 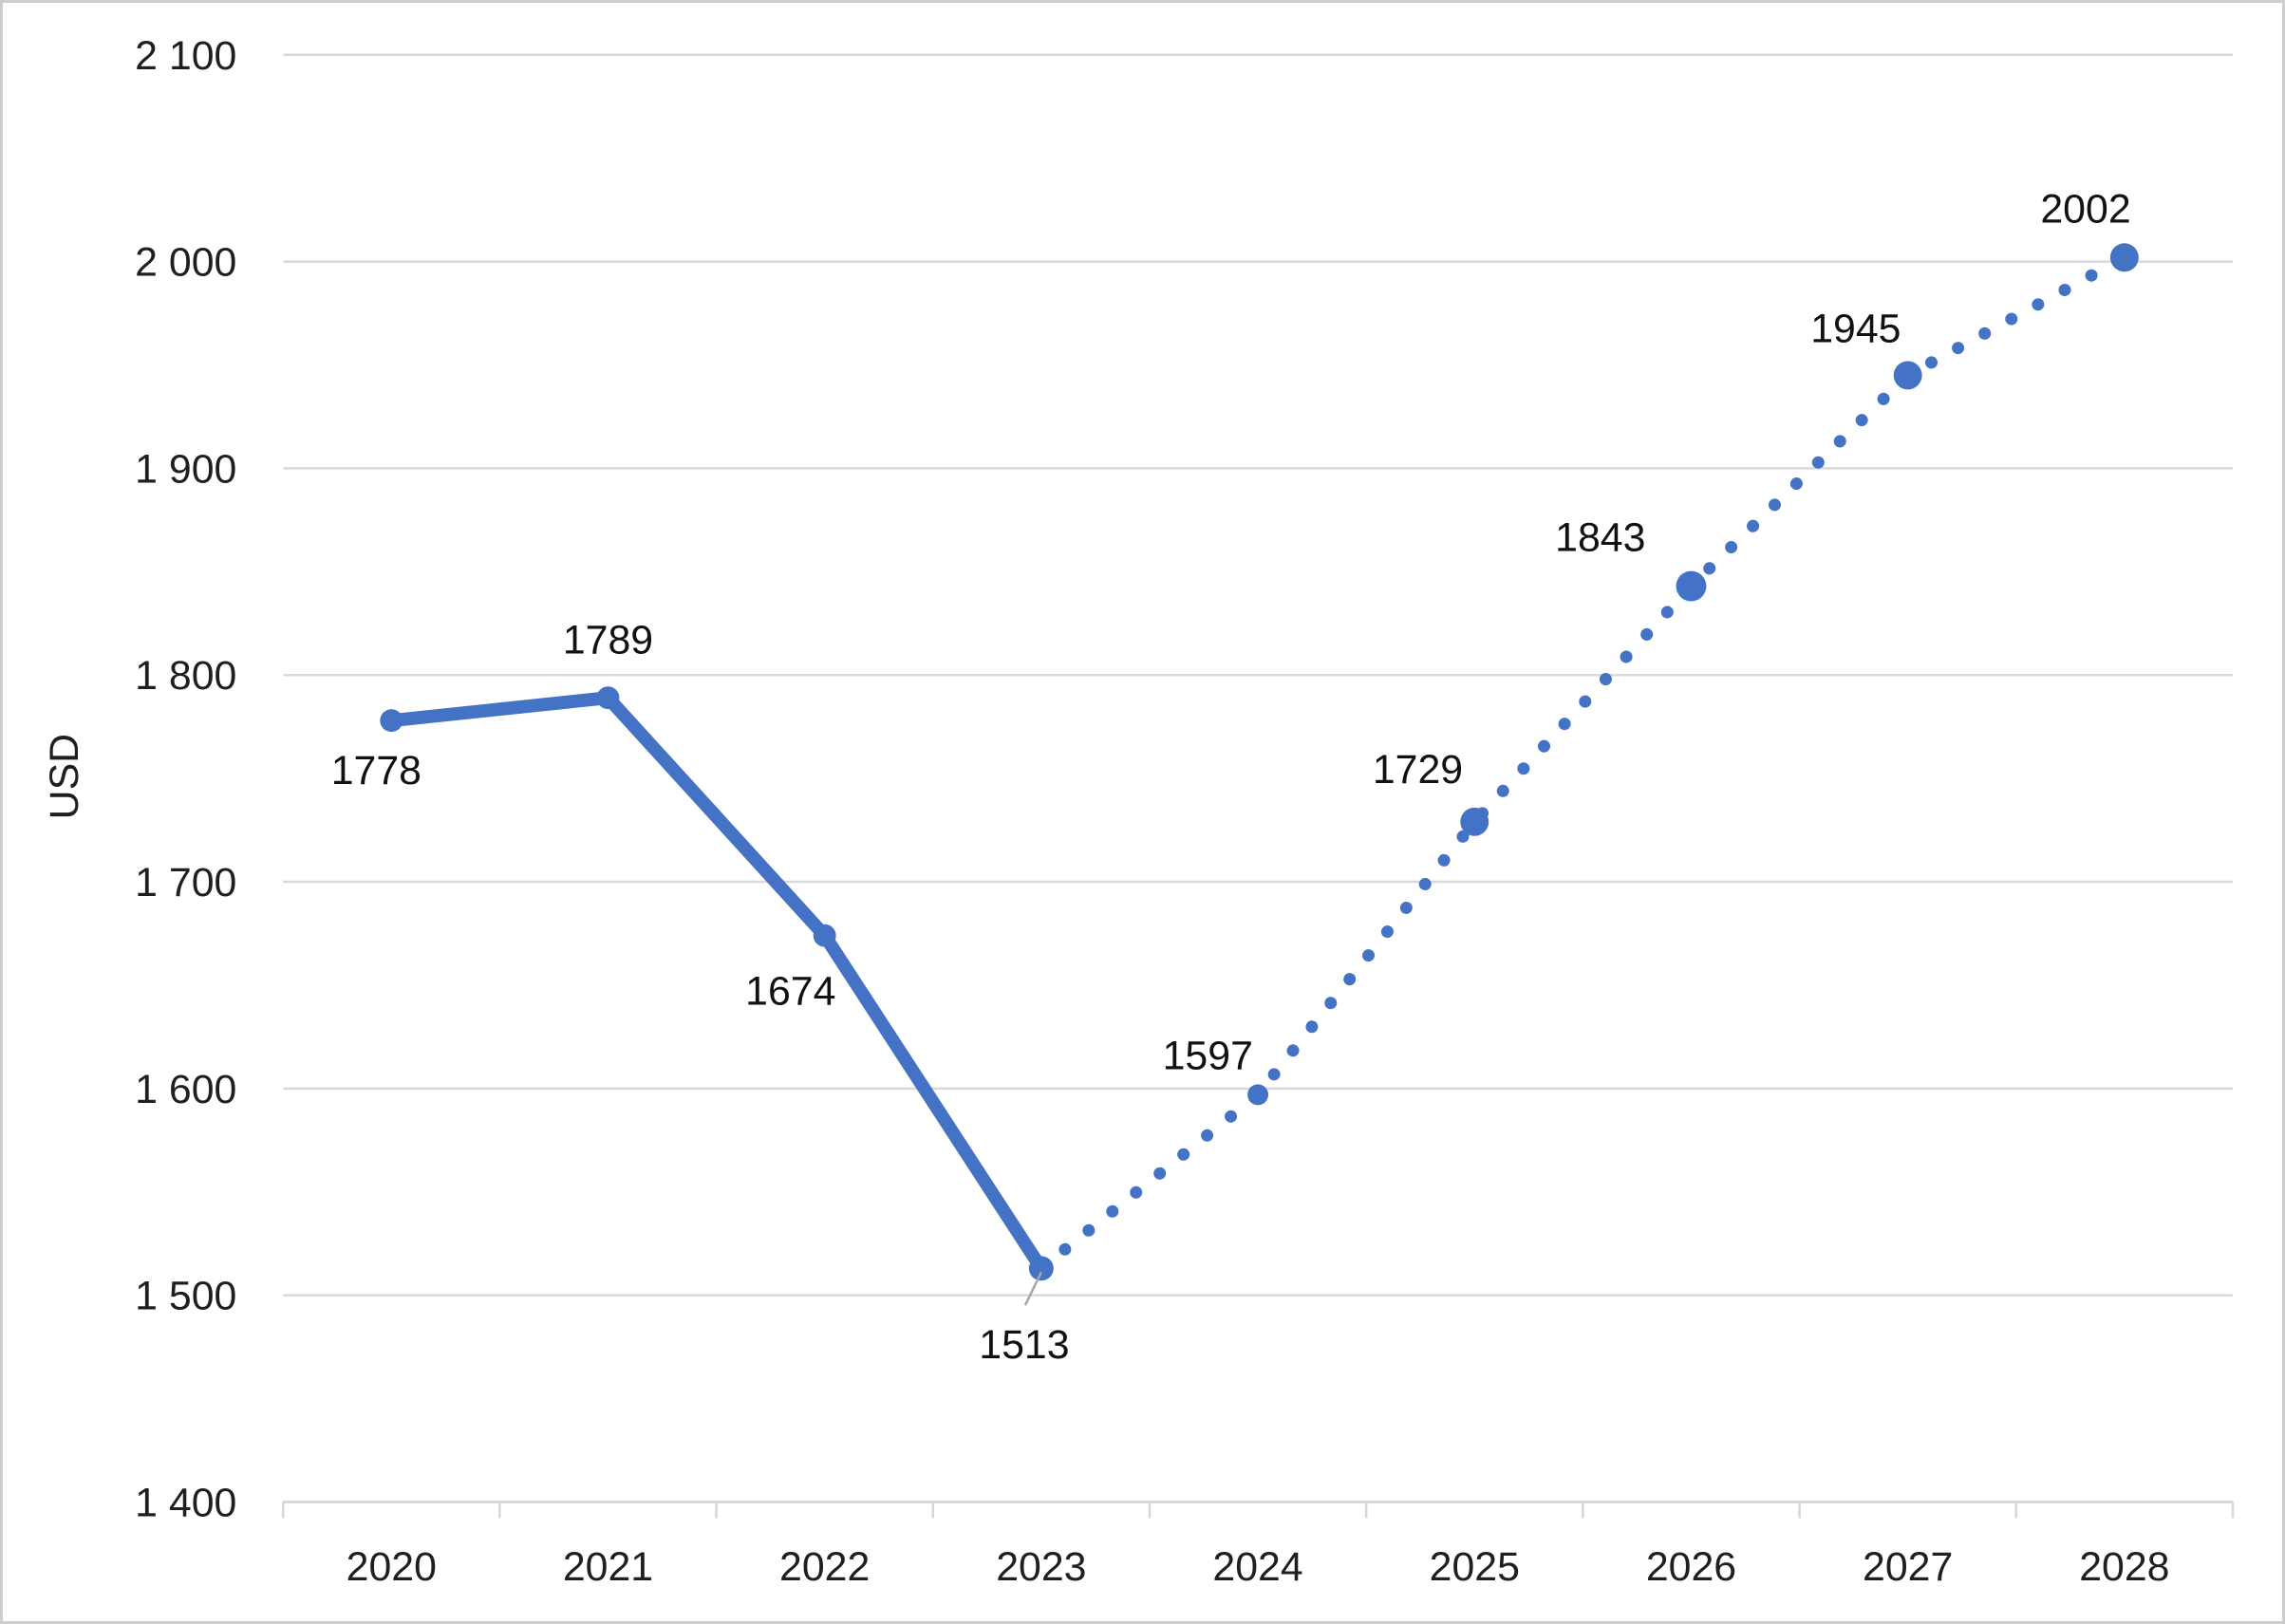 I want to click on y-axis-title: USD, so click(x=64, y=777).